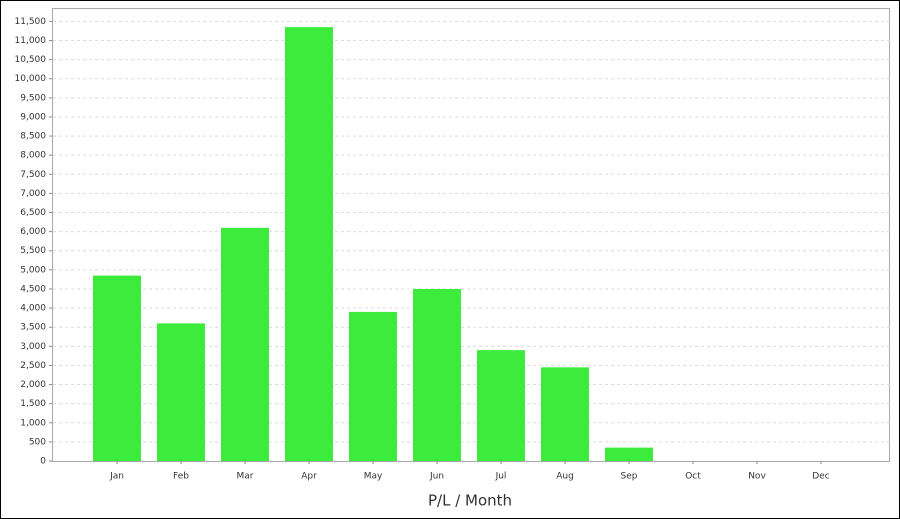 The image size is (900, 519). I want to click on y-tick-label: 9,500, so click(33, 98).